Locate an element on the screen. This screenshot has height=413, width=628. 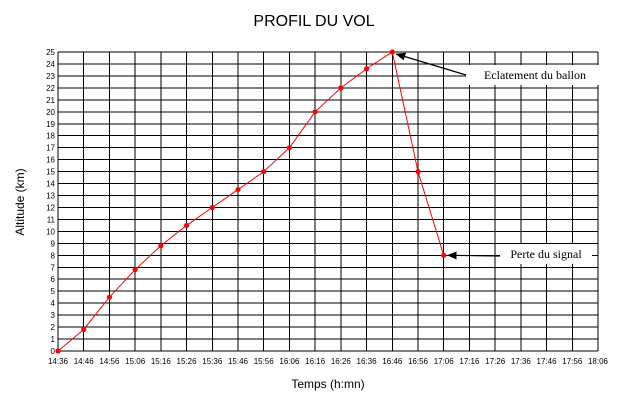
y-tick-label: 18 is located at coordinates (50, 136).